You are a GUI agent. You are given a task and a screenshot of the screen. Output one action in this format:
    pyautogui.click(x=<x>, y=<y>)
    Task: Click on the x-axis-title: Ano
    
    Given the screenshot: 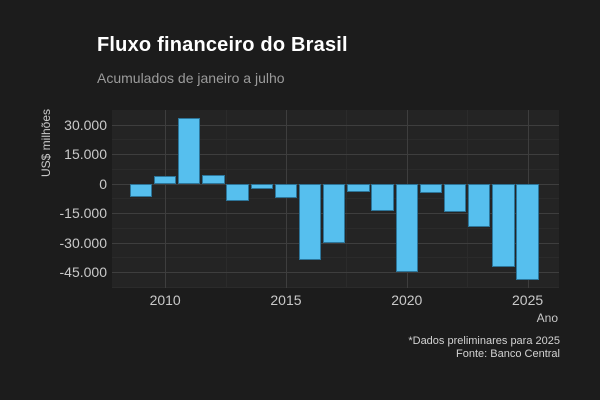 What is the action you would take?
    pyautogui.click(x=547, y=318)
    